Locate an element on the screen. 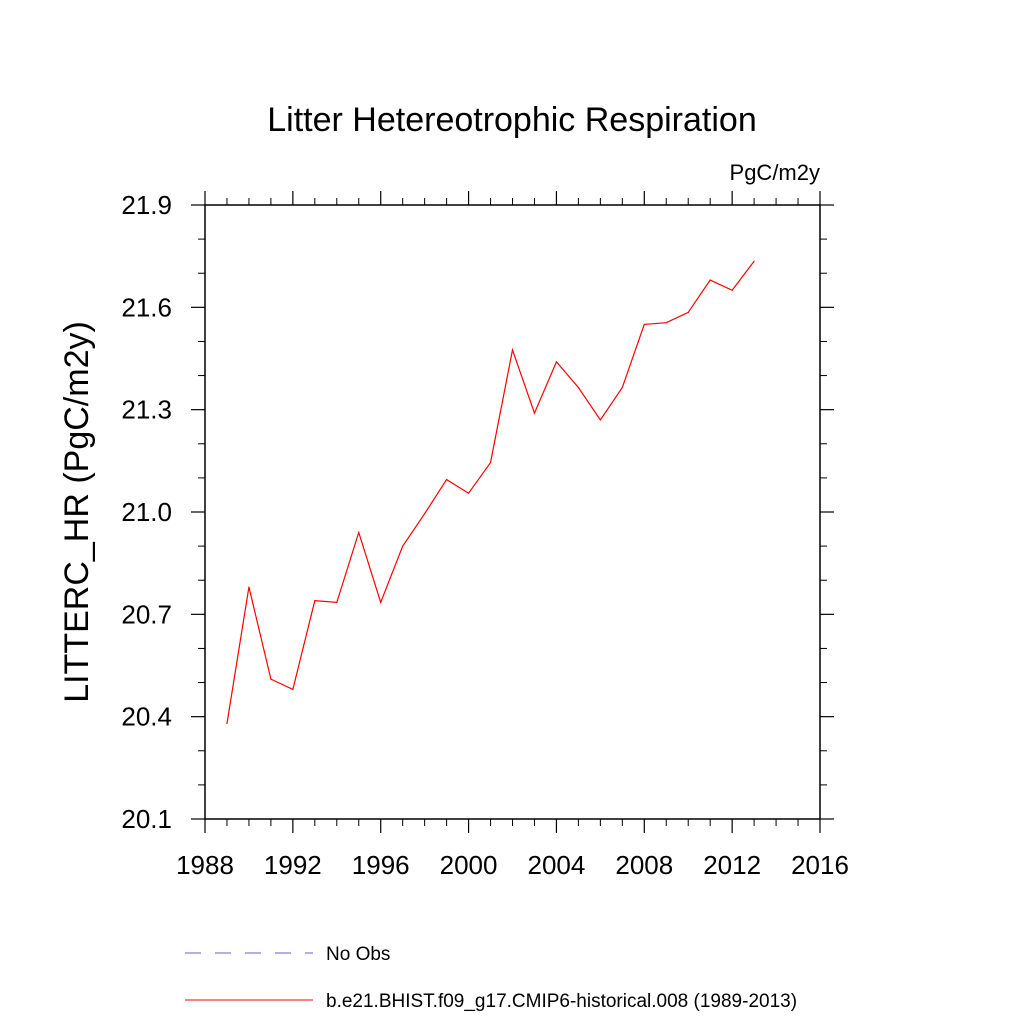  chart-title: Litter Hetereotrophic Respiration is located at coordinates (511, 120).